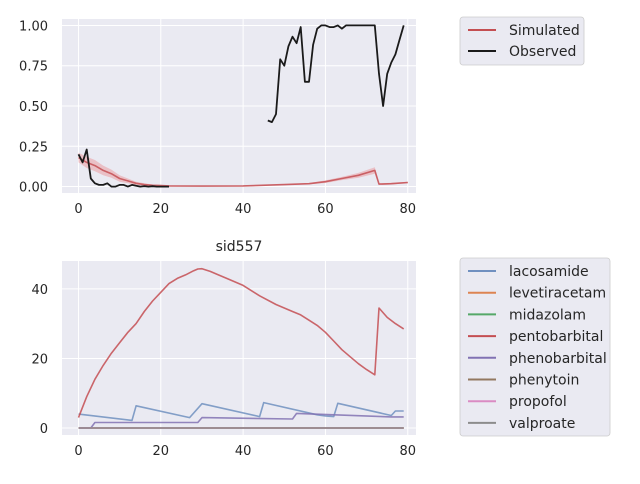 Image resolution: width=640 pixels, height=484 pixels. I want to click on top-y-tick-labels: 0.00 0.25 0.50 0.75 1.00, so click(33, 107).